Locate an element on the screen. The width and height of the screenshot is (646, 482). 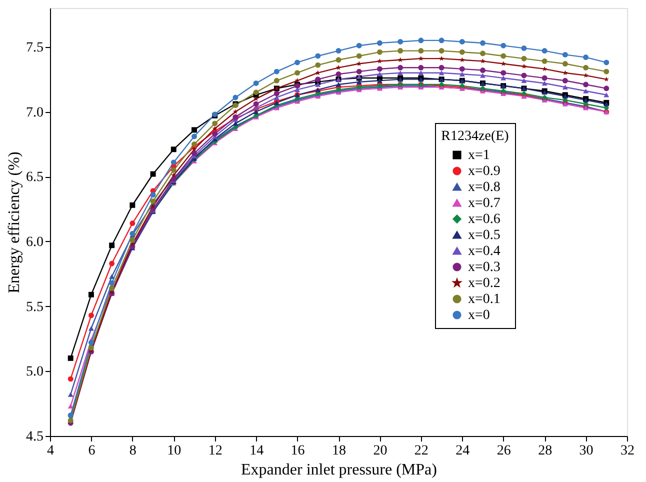
x-tick-label: 6 is located at coordinates (92, 451).